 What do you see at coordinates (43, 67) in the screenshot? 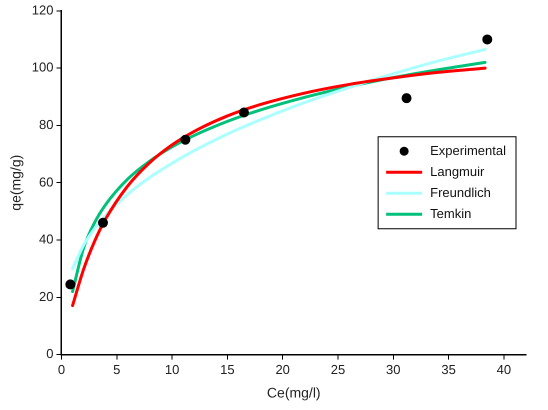
I see `y-tick-label: 100` at bounding box center [43, 67].